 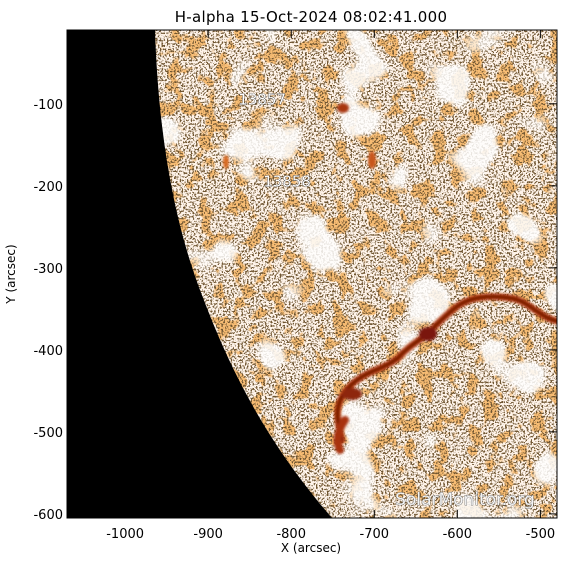 What do you see at coordinates (311, 17) in the screenshot?
I see `figure-title: H-alpha 15-Oct-2024 08:02:41.000` at bounding box center [311, 17].